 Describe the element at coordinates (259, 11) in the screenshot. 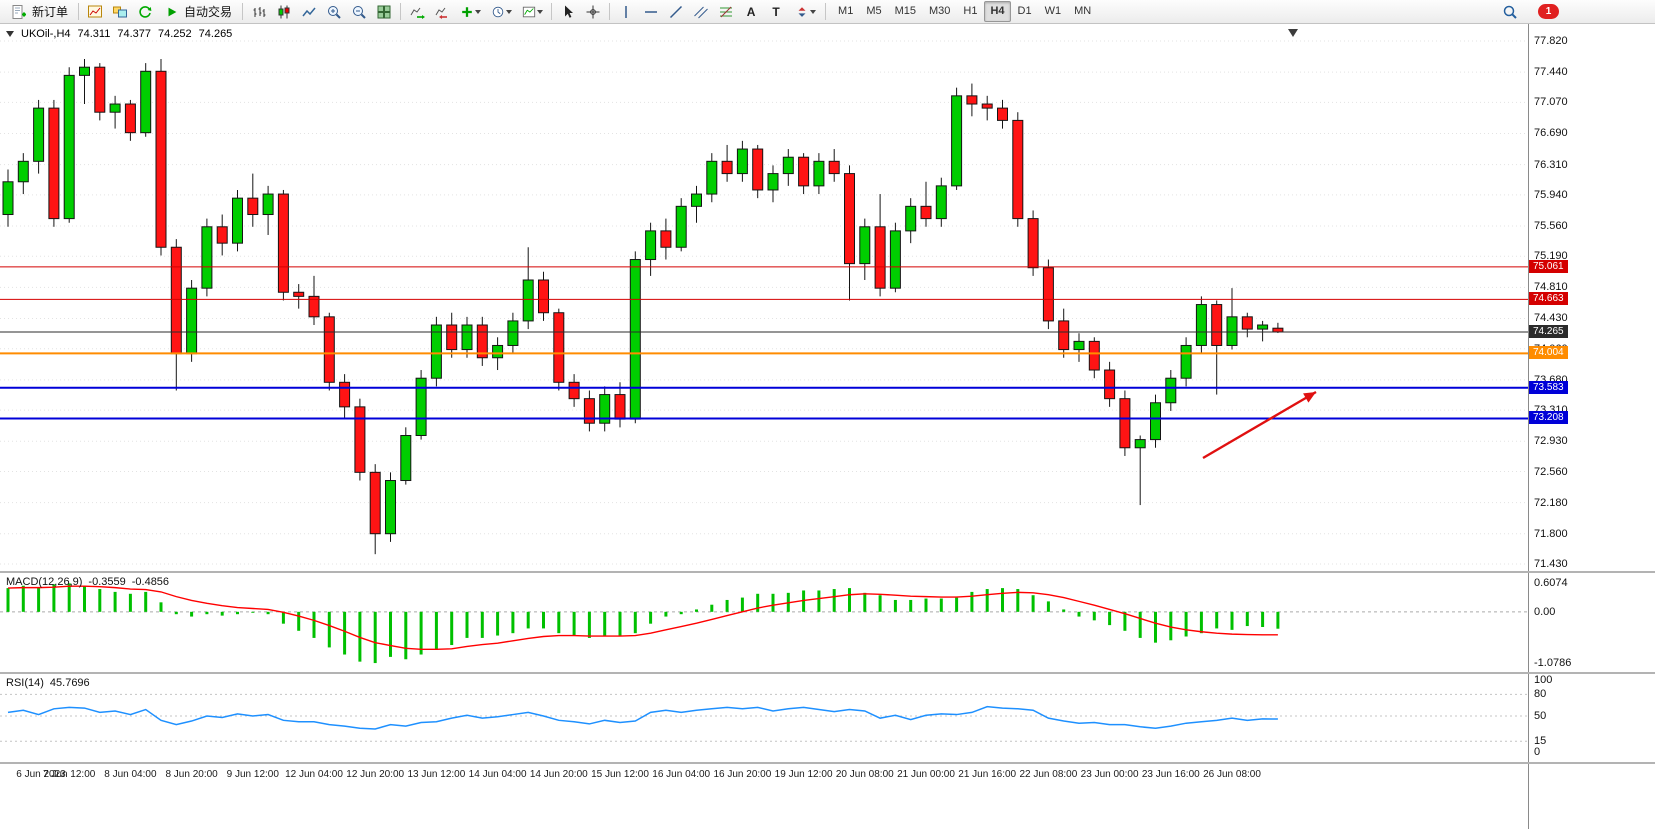

I see `bar-chart-mode-button` at that location.